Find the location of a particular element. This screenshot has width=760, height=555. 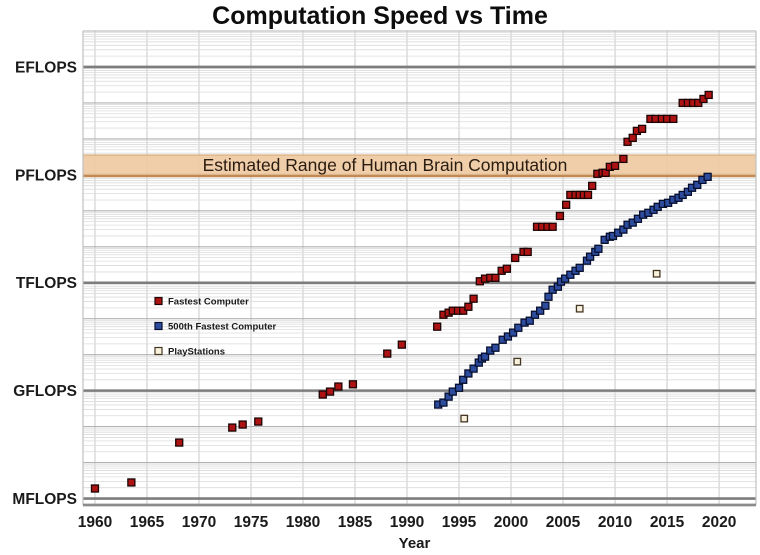

x-axis-title: Year is located at coordinates (415, 543).